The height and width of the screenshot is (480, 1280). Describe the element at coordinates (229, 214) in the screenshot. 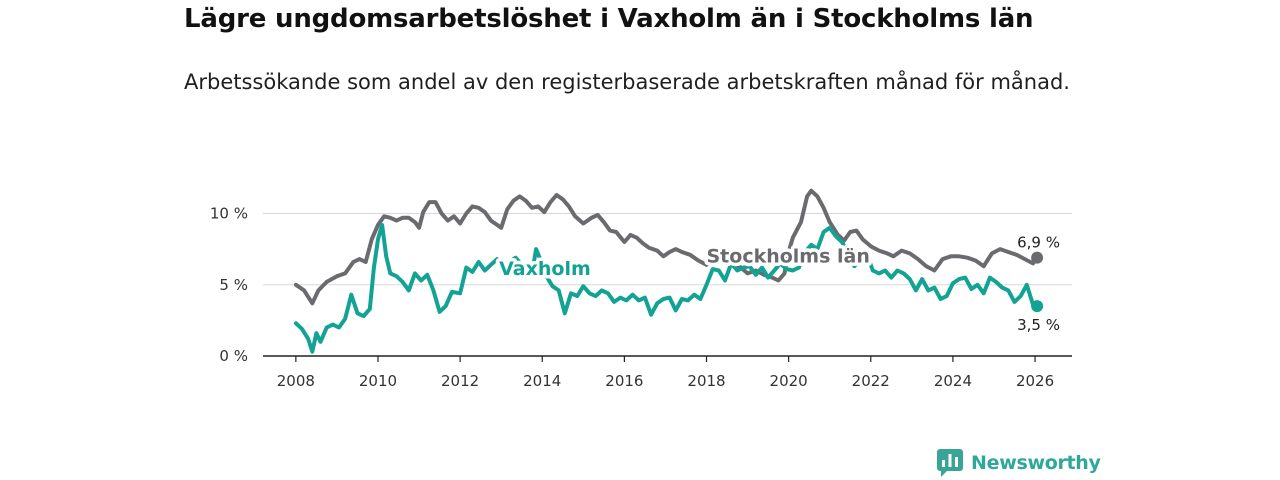

I see `y-tick-label-10: 10 %` at that location.